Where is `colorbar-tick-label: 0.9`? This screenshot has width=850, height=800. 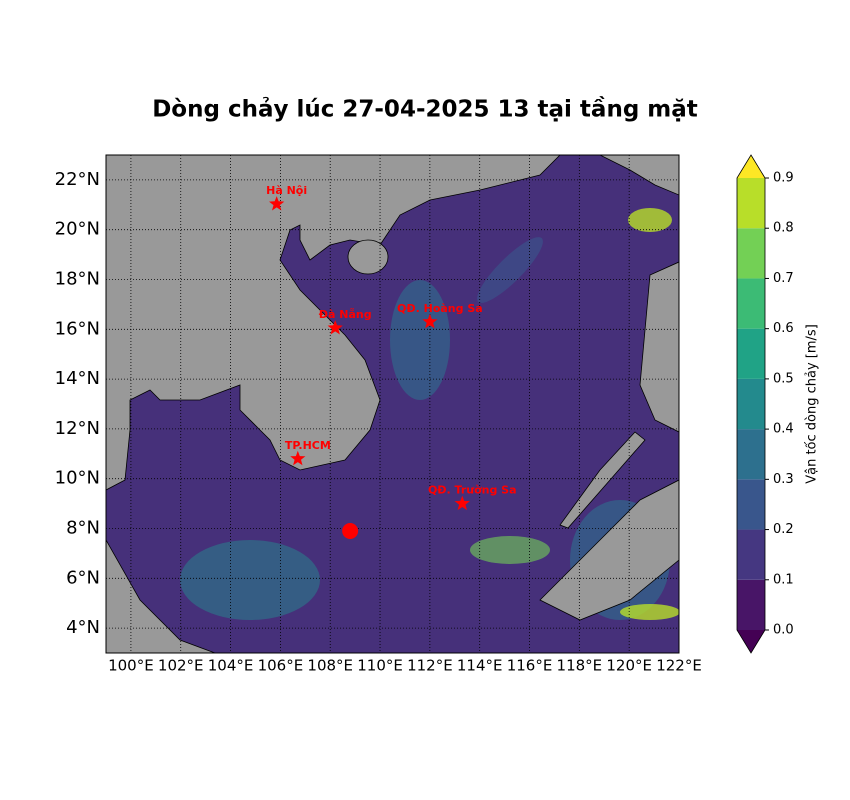 colorbar-tick-label: 0.9 is located at coordinates (783, 178).